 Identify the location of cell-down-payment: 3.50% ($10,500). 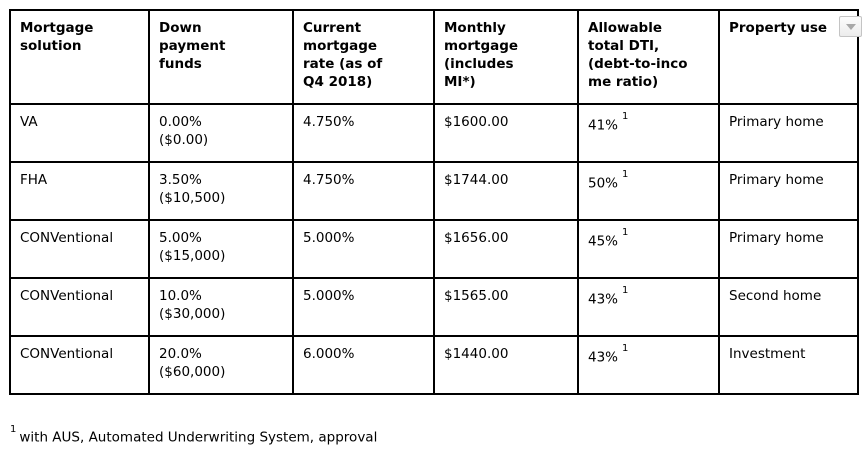
(221, 191).